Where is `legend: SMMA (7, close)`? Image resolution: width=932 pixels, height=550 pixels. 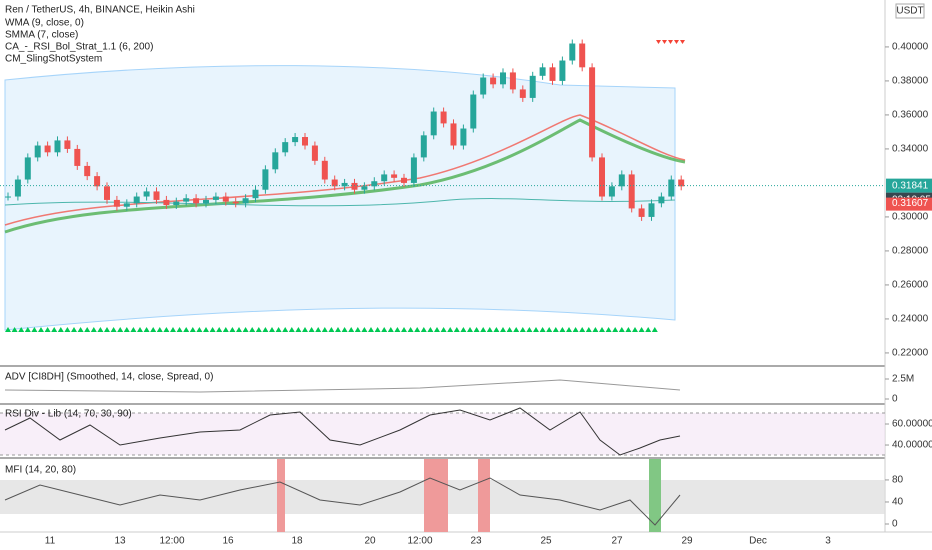 legend: SMMA (7, close) is located at coordinates (41, 35).